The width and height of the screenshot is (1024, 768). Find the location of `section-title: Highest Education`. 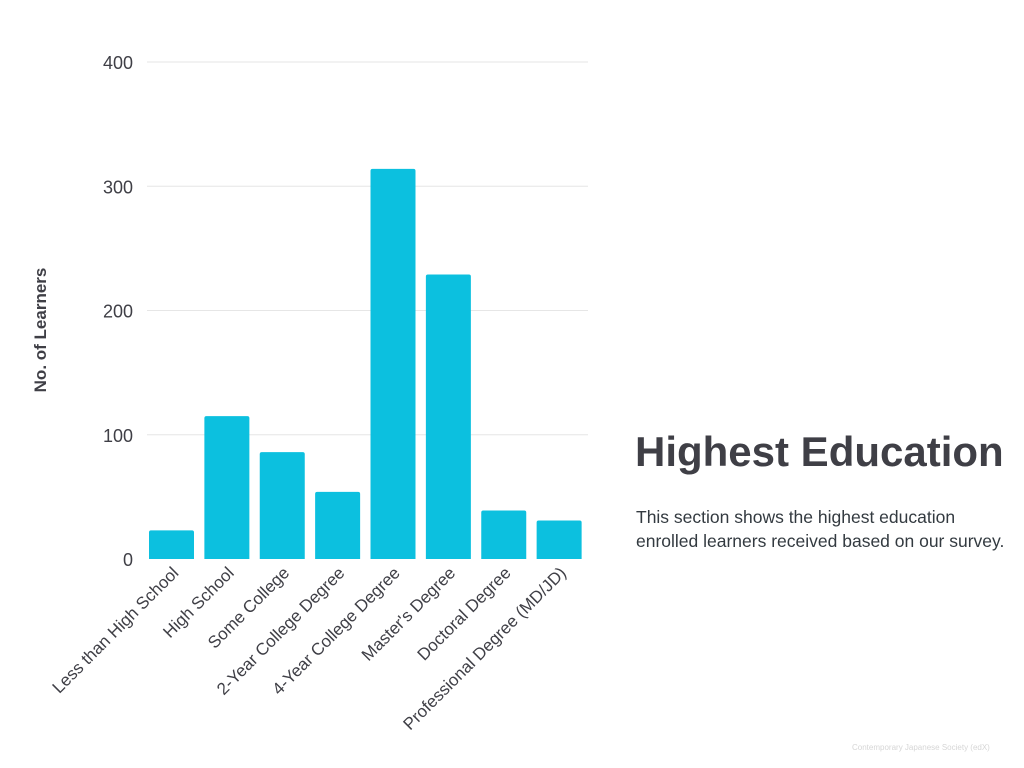

section-title: Highest Education is located at coordinates (819, 451).